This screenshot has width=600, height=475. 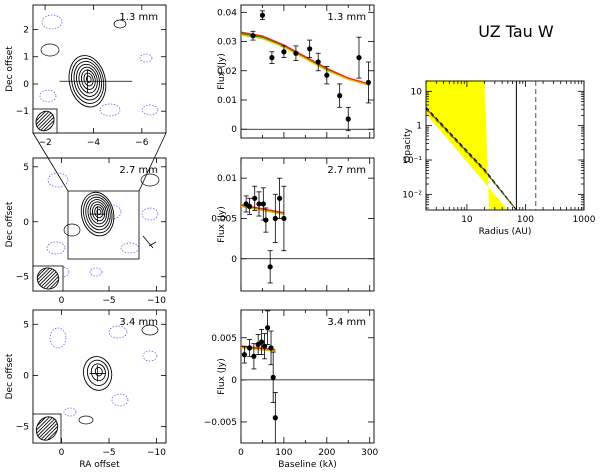 I want to click on zoom-region, so click(x=103, y=225).